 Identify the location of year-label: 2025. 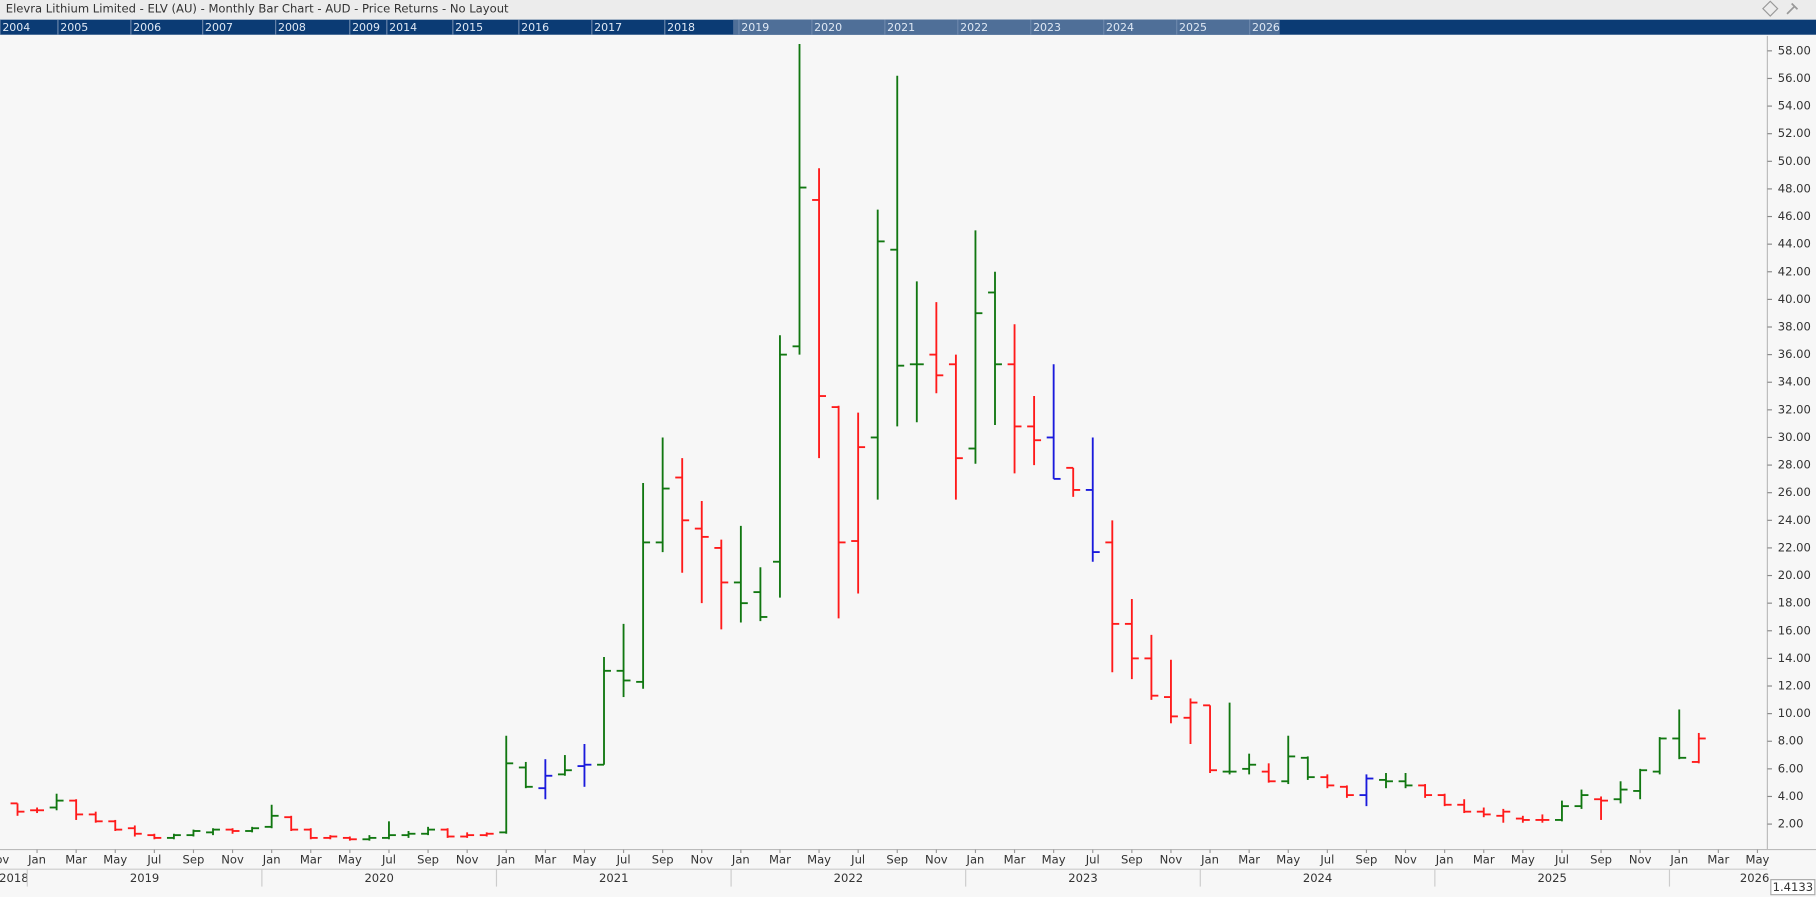
(1551, 878).